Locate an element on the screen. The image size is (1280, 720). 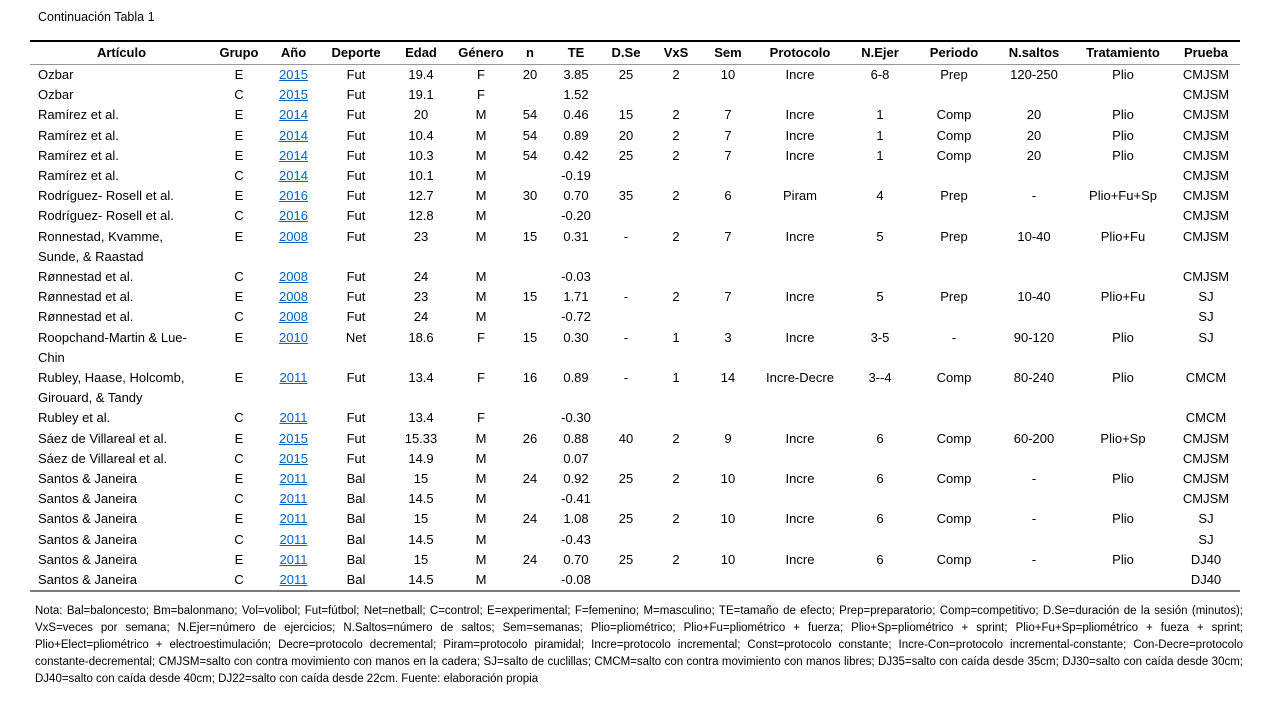
cell: F is located at coordinates (481, 95).